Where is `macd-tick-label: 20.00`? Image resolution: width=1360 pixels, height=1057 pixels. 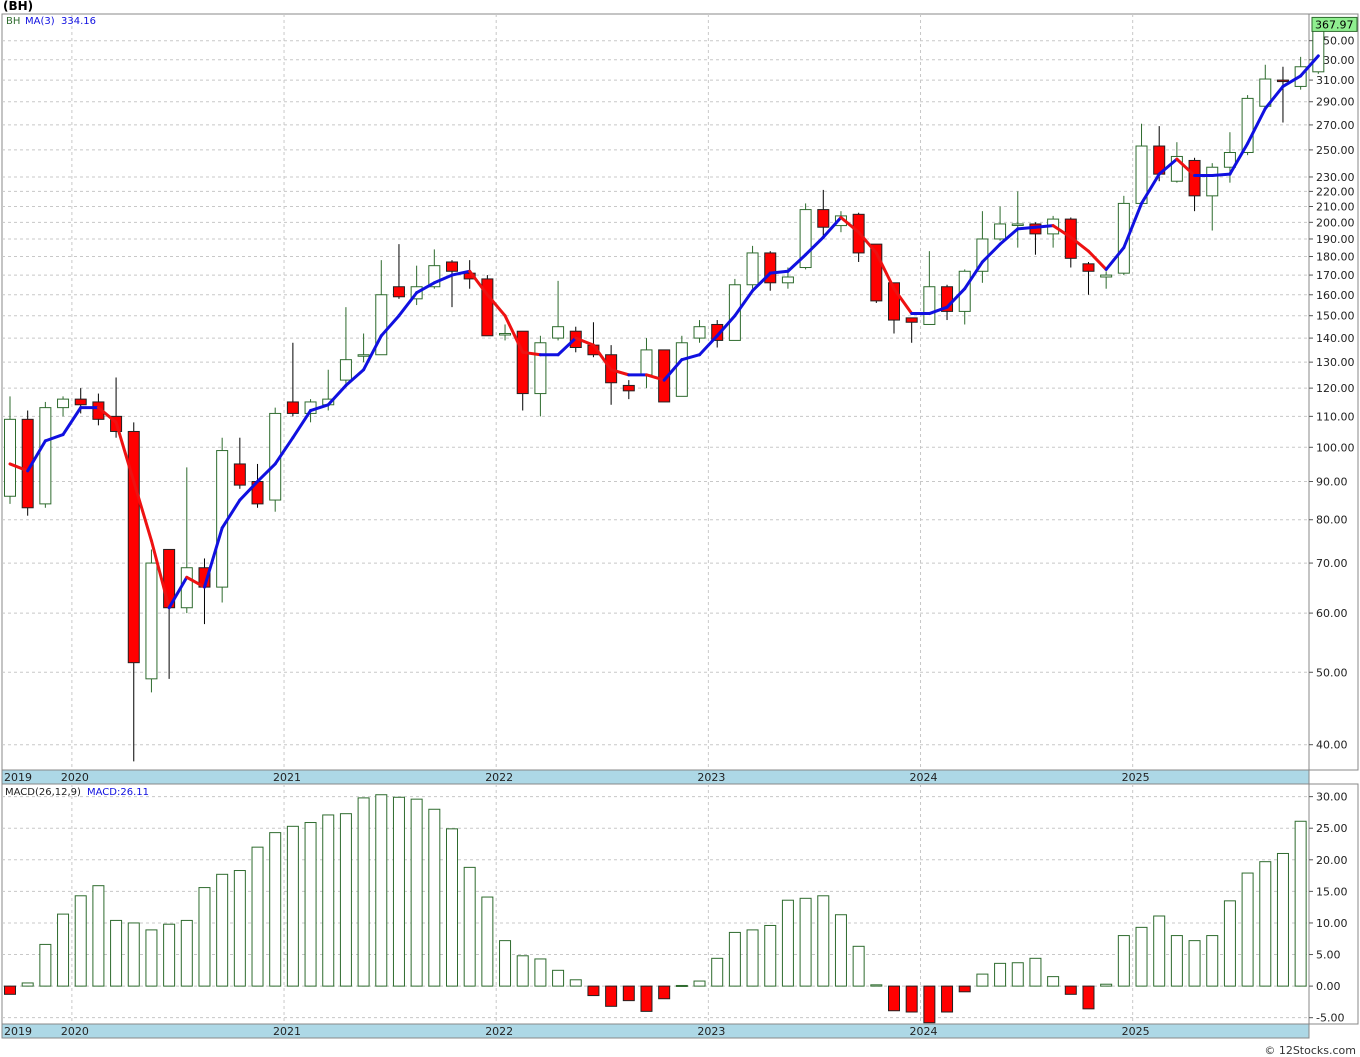 macd-tick-label: 20.00 is located at coordinates (1332, 860).